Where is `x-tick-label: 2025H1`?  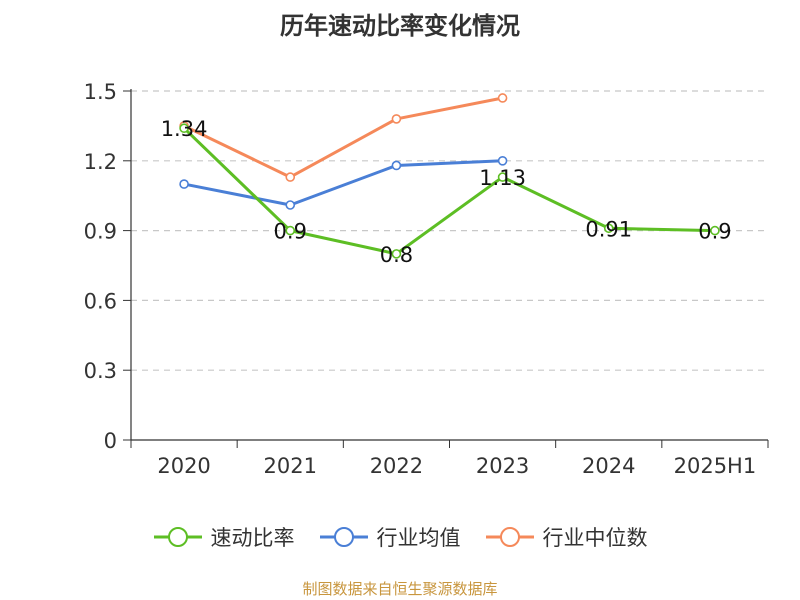
x-tick-label: 2025H1 is located at coordinates (715, 466).